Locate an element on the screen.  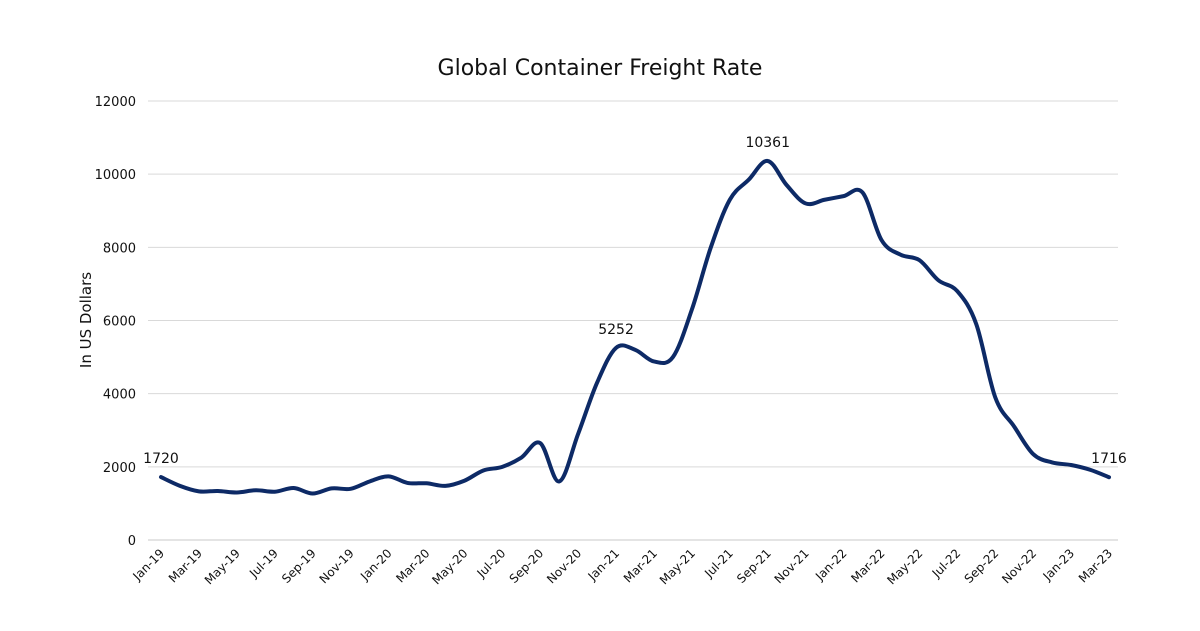
x-tick-label: May-21 is located at coordinates (677, 566).